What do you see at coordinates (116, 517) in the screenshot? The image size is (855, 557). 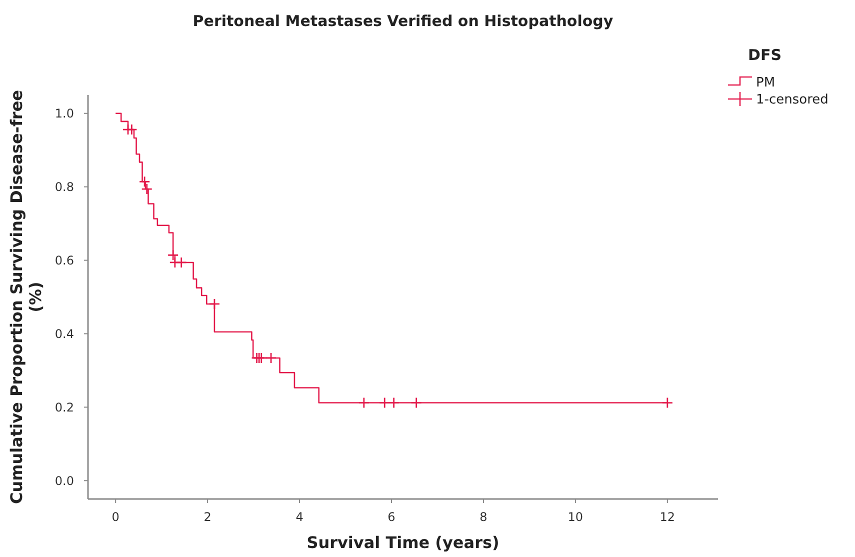 I see `x-tick-label: 0` at bounding box center [116, 517].